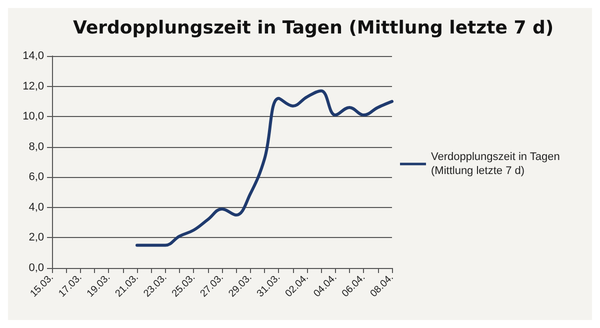  I want to click on y-tick-label: 14,0, so click(33, 56).